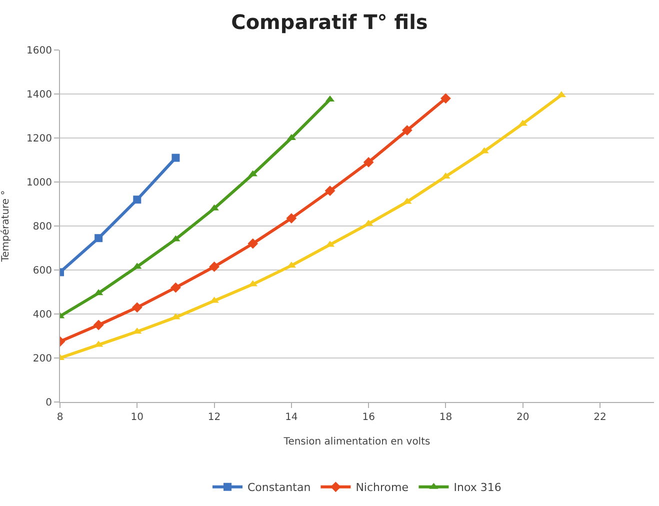 Image resolution: width=659 pixels, height=506 pixels. What do you see at coordinates (39, 183) in the screenshot?
I see `y-tick-label: 1000` at bounding box center [39, 183].